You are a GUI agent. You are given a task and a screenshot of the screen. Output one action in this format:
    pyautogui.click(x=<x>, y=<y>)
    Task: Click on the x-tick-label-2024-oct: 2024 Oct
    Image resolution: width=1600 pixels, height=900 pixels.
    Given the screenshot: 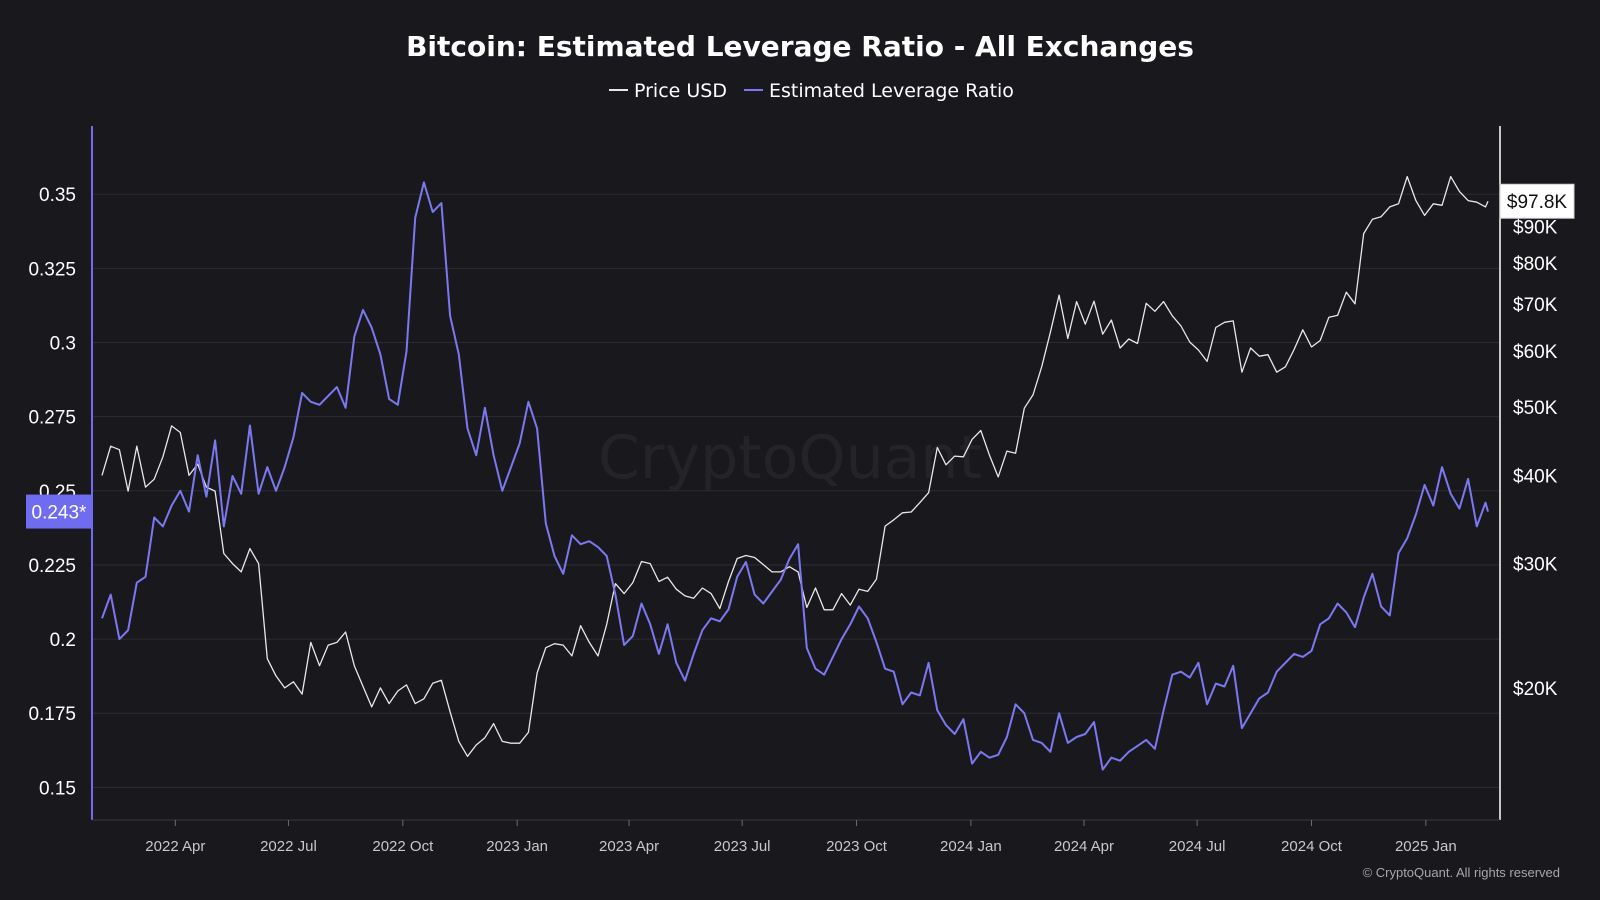 What is the action you would take?
    pyautogui.click(x=1312, y=846)
    